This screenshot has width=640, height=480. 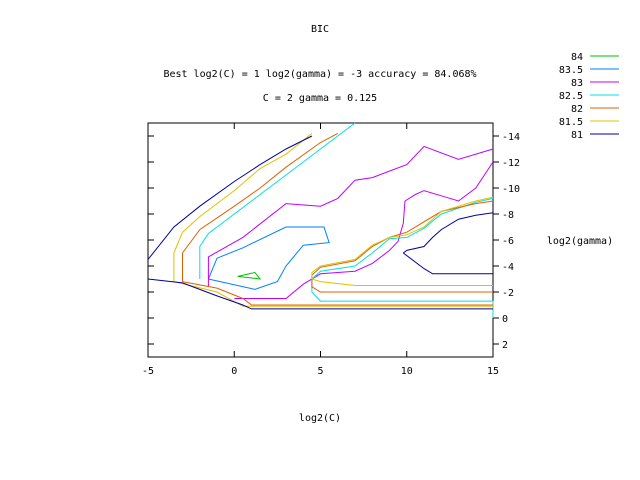 I want to click on x-tick-label: 15, so click(x=493, y=371).